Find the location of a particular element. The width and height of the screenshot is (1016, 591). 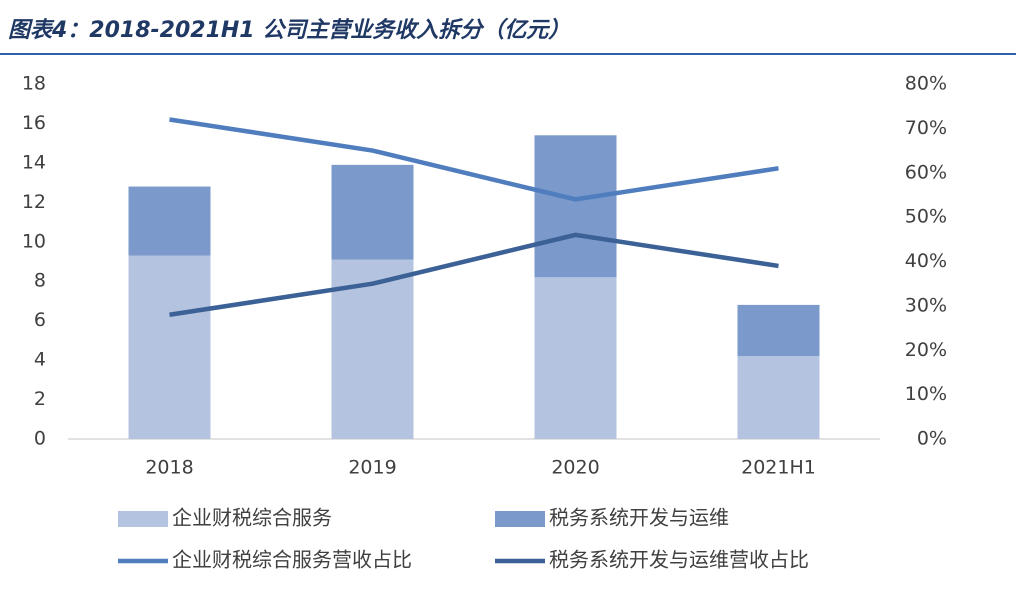

y-tick-label: 18 is located at coordinates (34, 84).